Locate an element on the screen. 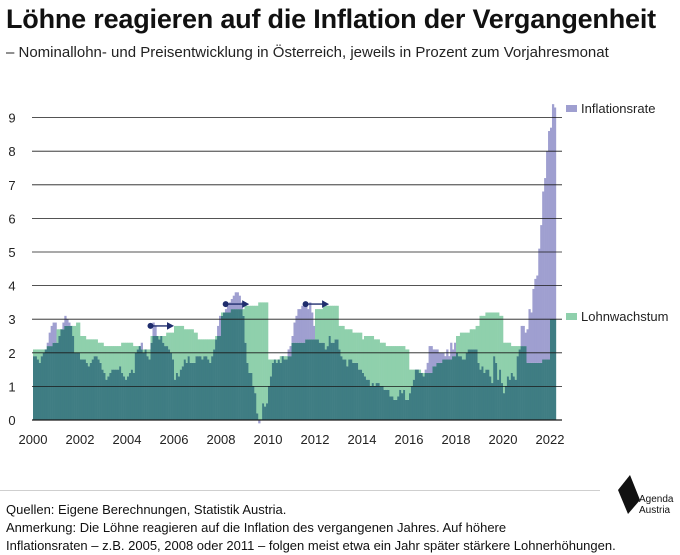 The height and width of the screenshot is (555, 680). x-tick-label: 2000 is located at coordinates (33, 439).